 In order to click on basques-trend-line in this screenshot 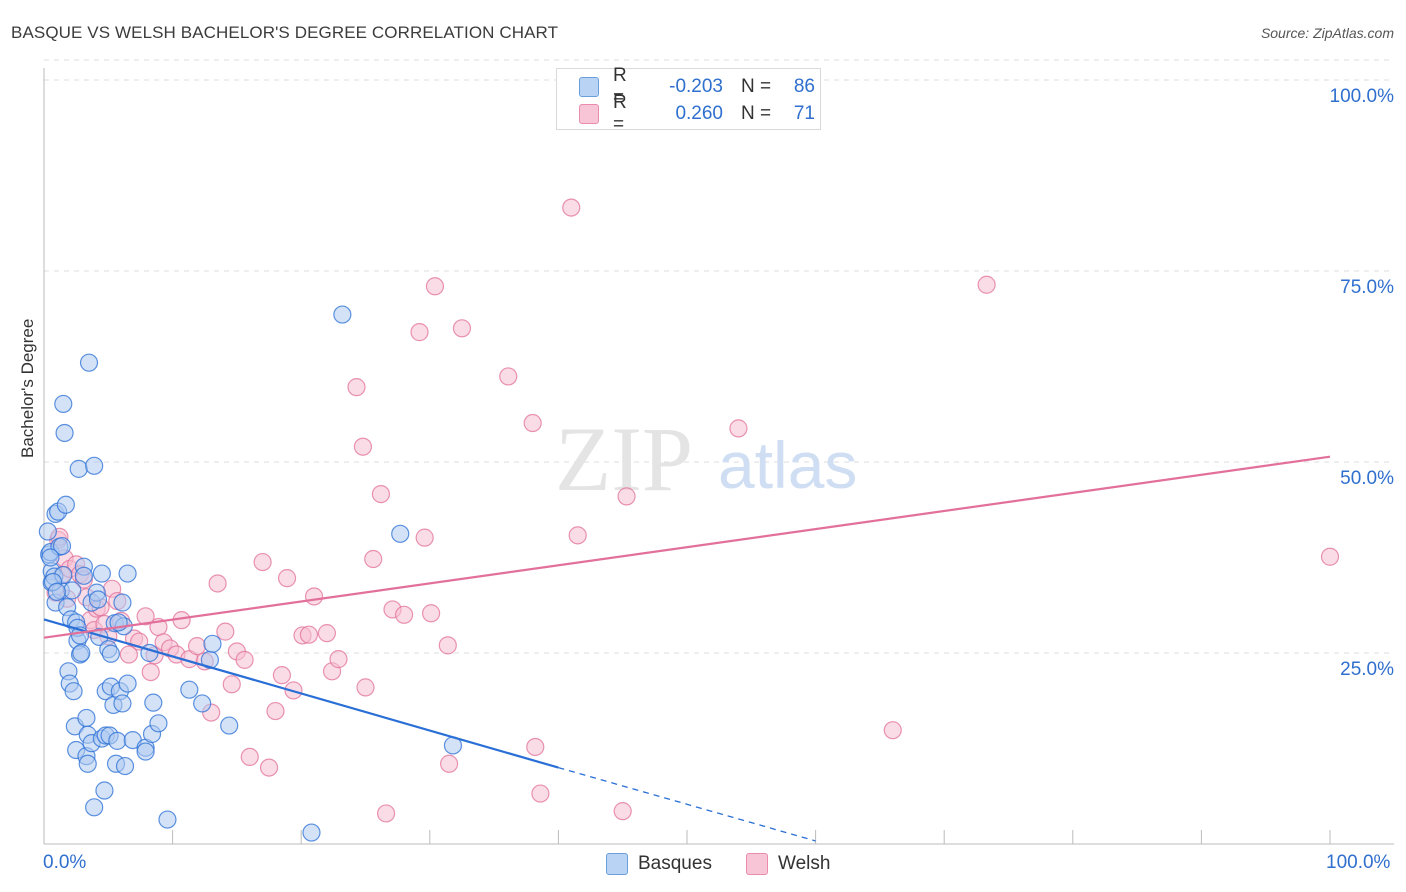, I will do `click(301, 693)`.